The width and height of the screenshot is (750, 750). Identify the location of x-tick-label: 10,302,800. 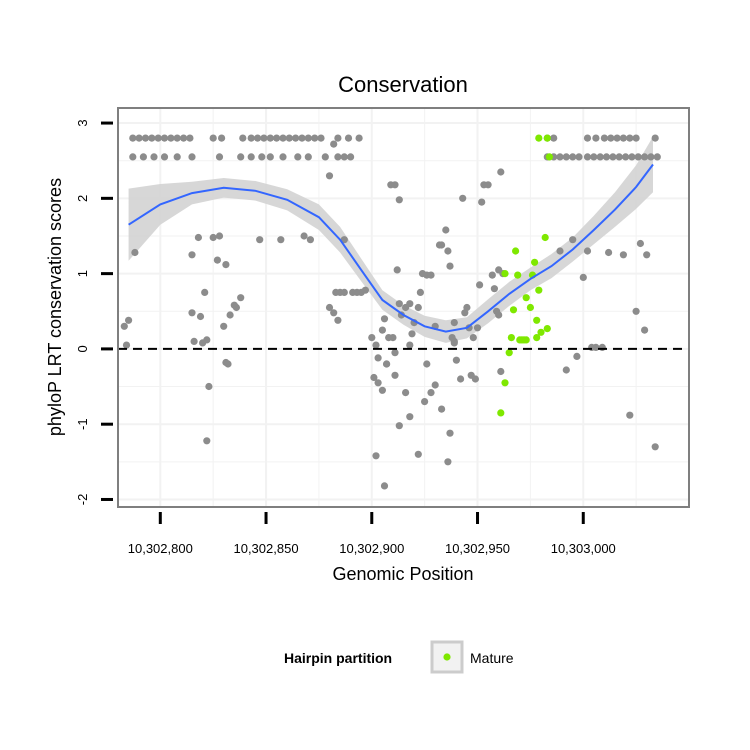
(160, 548).